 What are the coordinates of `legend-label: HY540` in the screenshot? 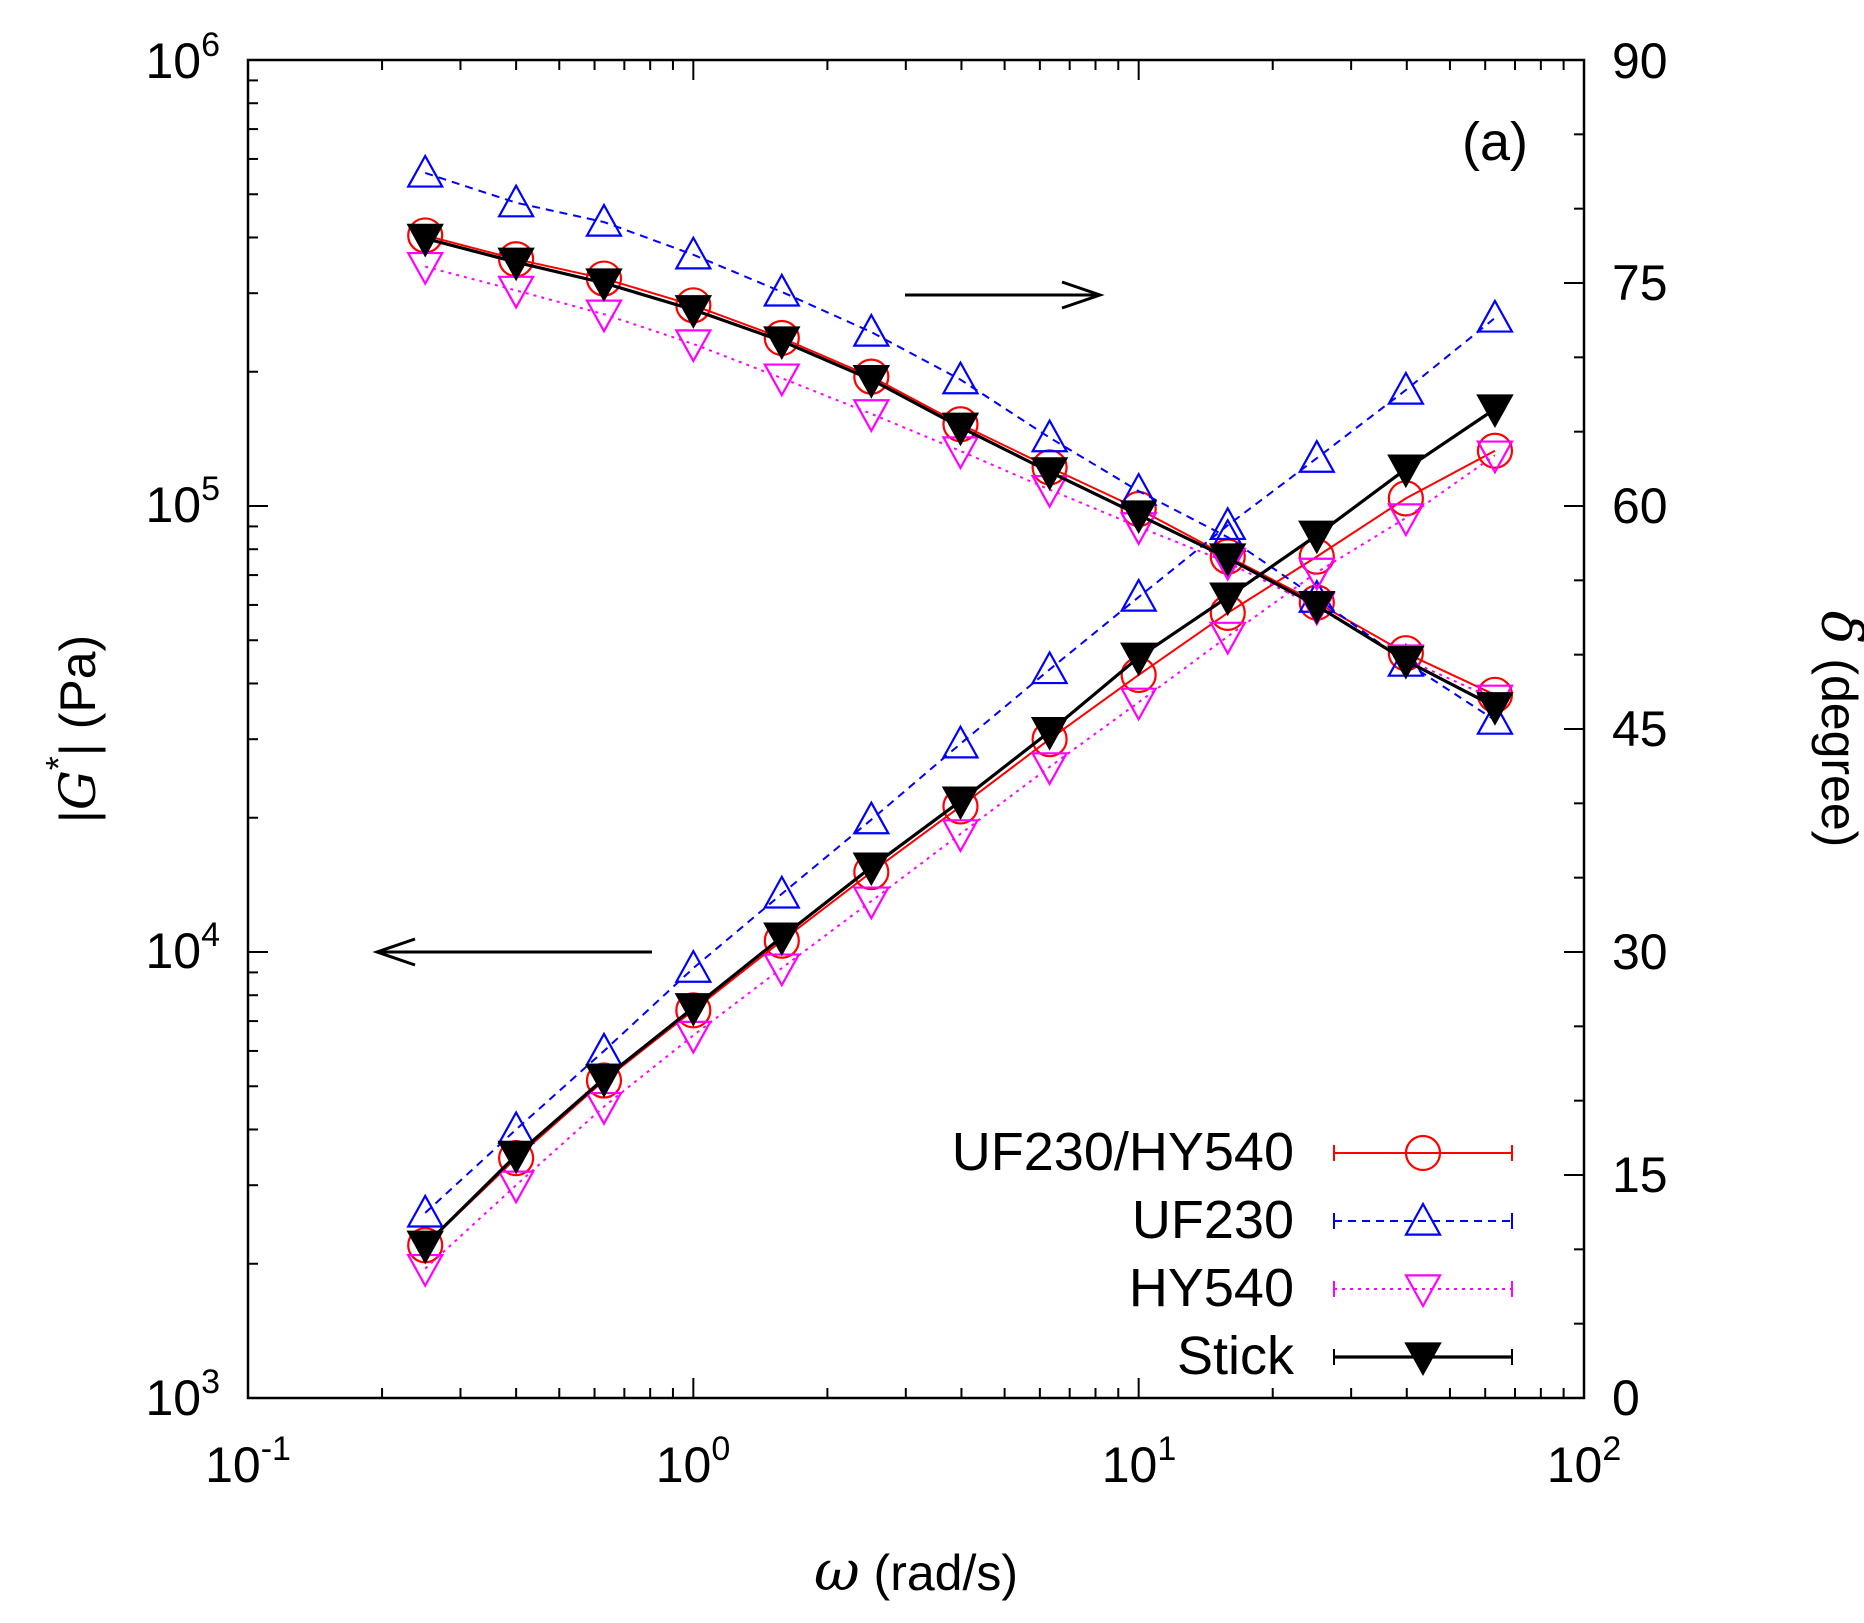 It's located at (1211, 1288).